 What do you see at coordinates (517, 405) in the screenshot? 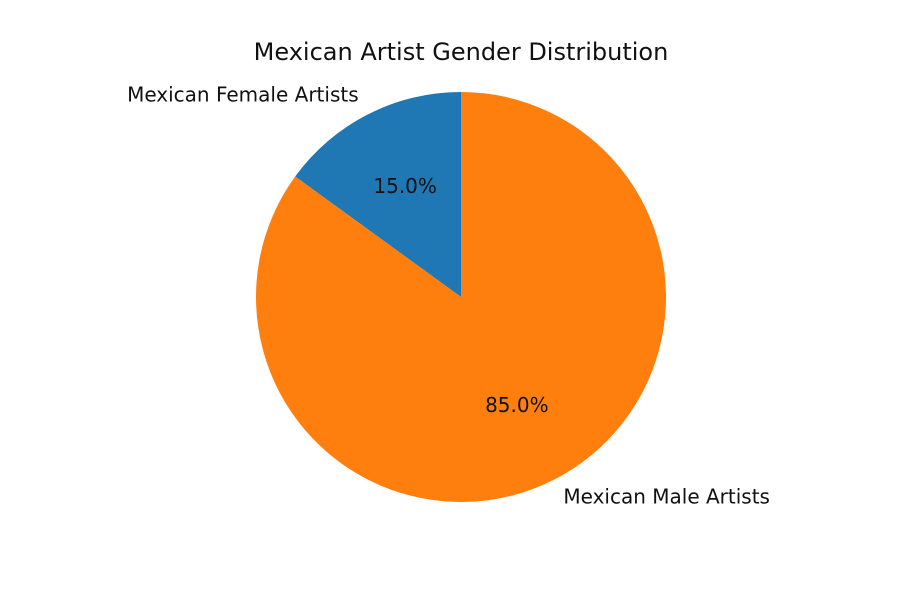
I see `percent-label-mexican-male-artists: 85.0%` at bounding box center [517, 405].